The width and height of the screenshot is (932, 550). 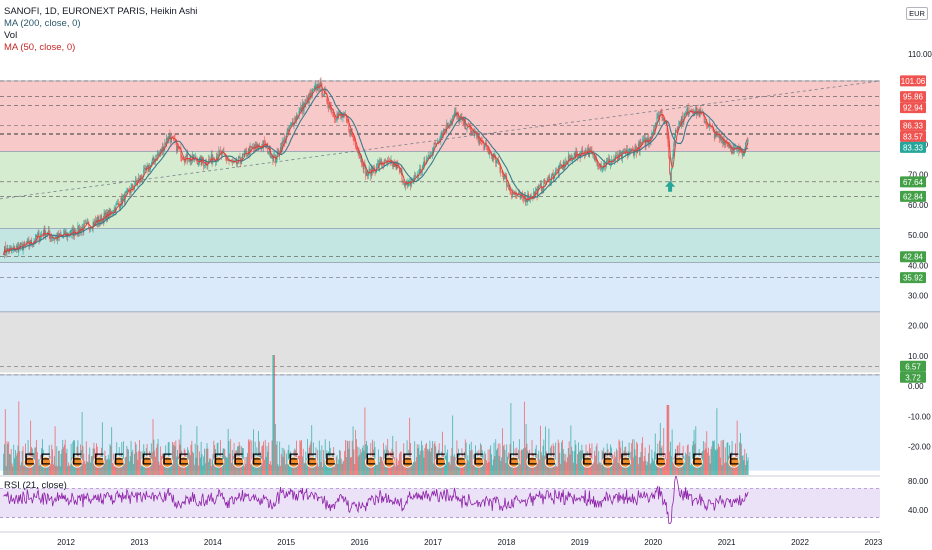 What do you see at coordinates (917, 13) in the screenshot?
I see `currency-badge: EUR` at bounding box center [917, 13].